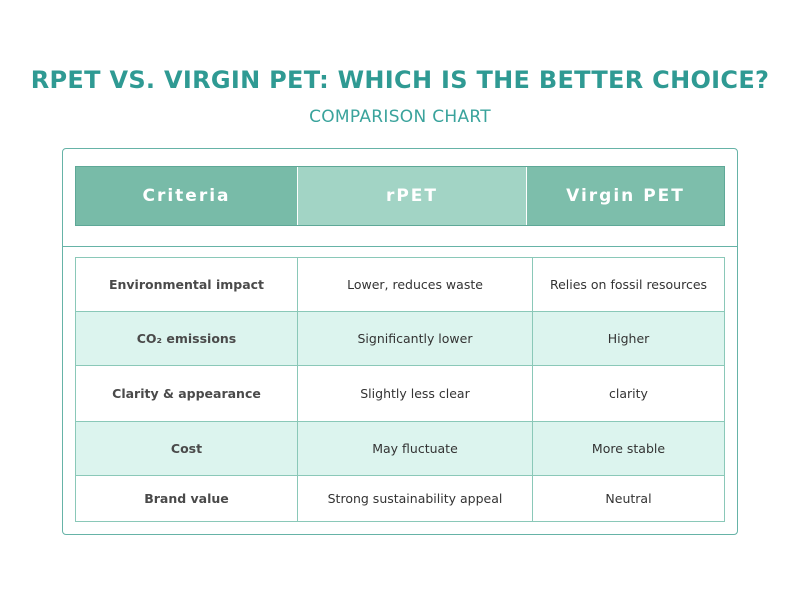 The height and width of the screenshot is (600, 800). What do you see at coordinates (412, 196) in the screenshot?
I see `column-header-rpet: rPET` at bounding box center [412, 196].